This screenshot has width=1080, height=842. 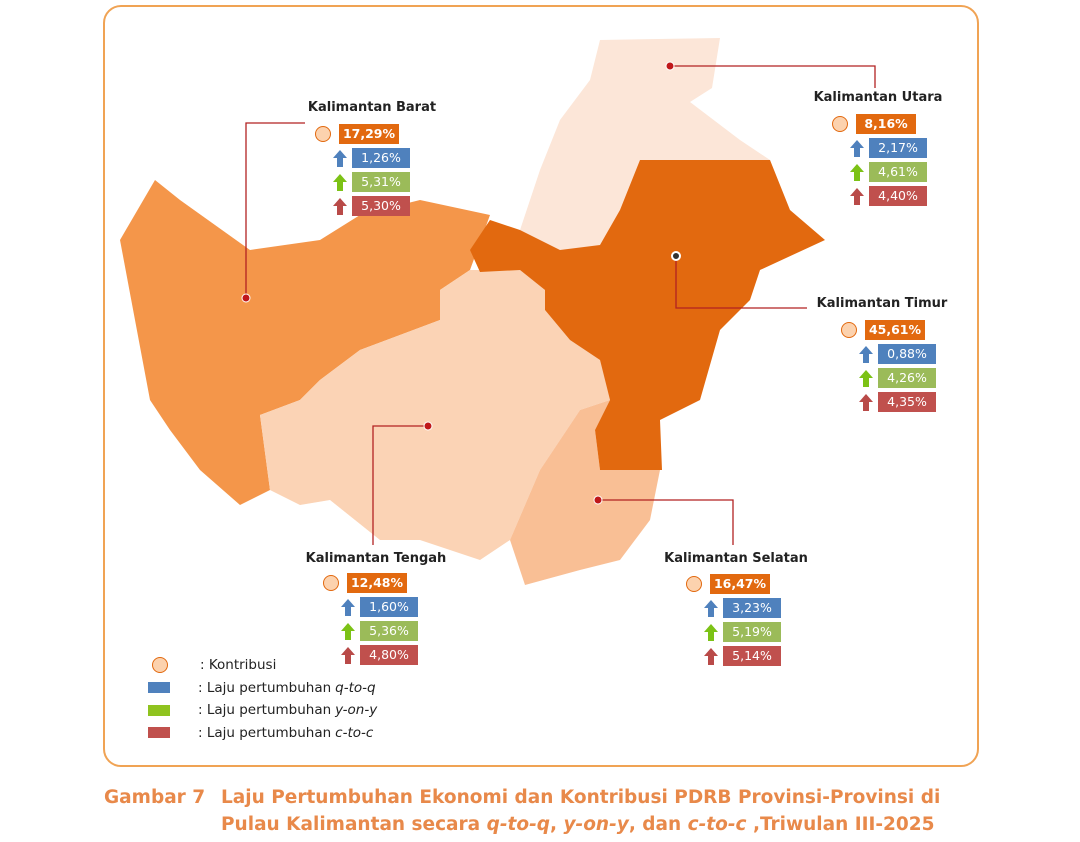 I want to click on growth-value: 4,40%, so click(x=898, y=196).